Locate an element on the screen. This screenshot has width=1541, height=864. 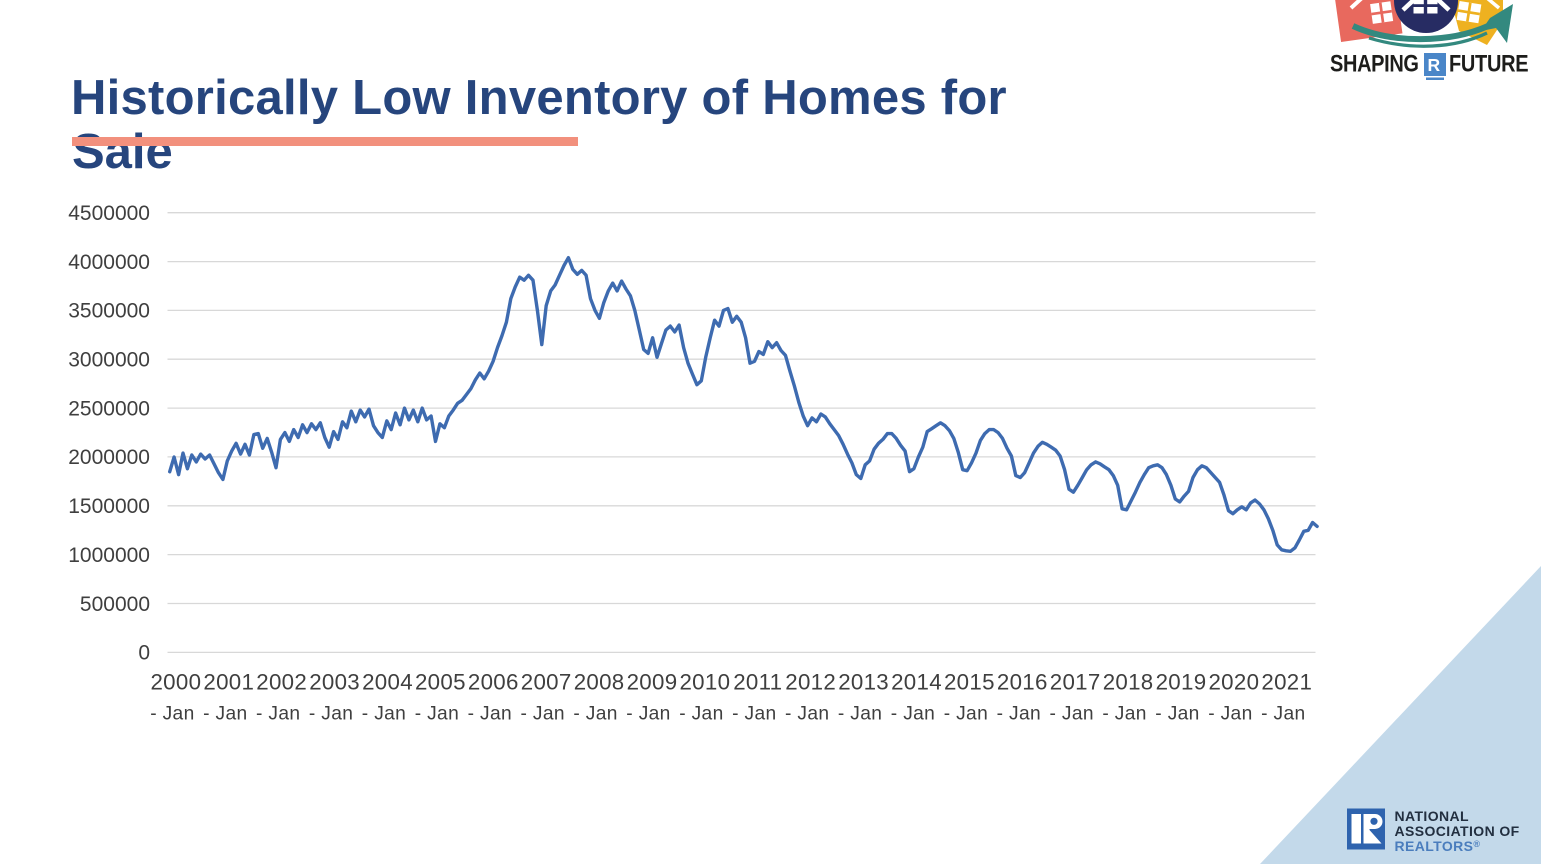
svg-text: SHAPING is located at coordinates (1374, 63).